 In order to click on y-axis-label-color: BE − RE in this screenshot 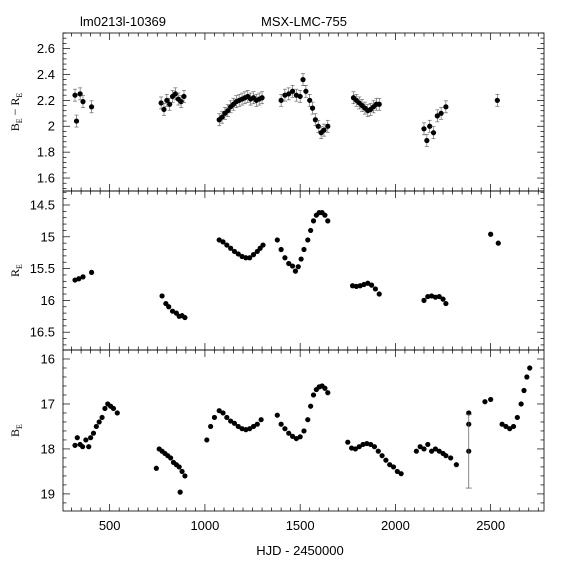, I will do `click(16, 112)`.